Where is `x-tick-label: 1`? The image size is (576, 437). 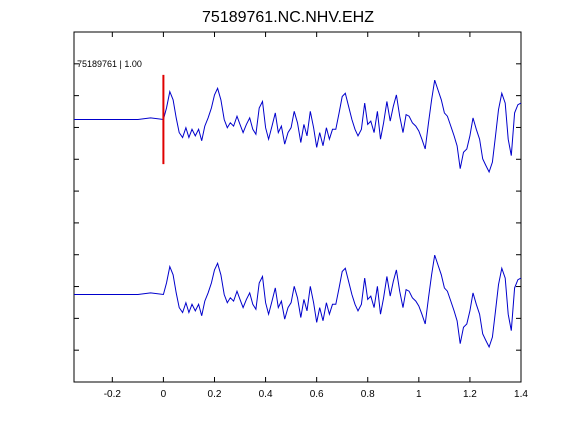 x-tick-label: 1 is located at coordinates (419, 394).